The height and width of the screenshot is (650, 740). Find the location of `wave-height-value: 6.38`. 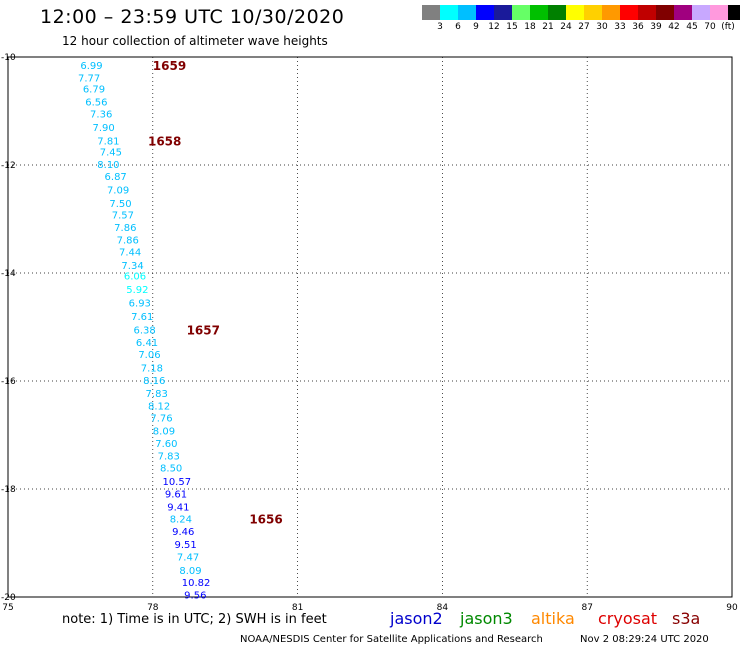

wave-height-value: 6.38 is located at coordinates (144, 331).